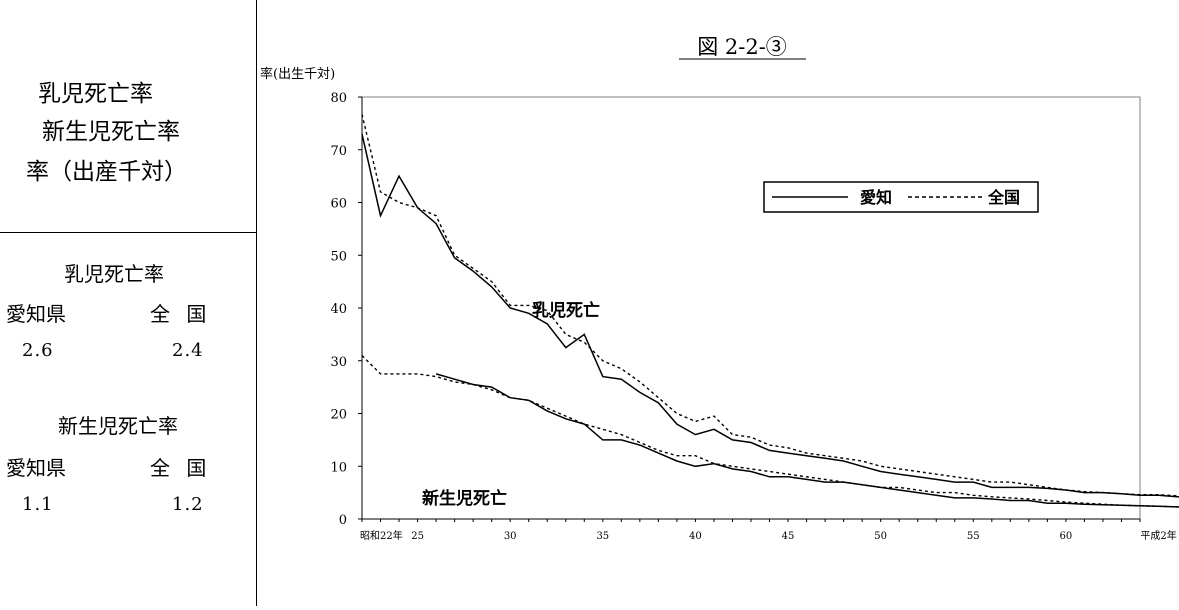 The height and width of the screenshot is (610, 1179). Describe the element at coordinates (1158, 535) in the screenshot. I see `x-tick-label: 平成2年` at that location.